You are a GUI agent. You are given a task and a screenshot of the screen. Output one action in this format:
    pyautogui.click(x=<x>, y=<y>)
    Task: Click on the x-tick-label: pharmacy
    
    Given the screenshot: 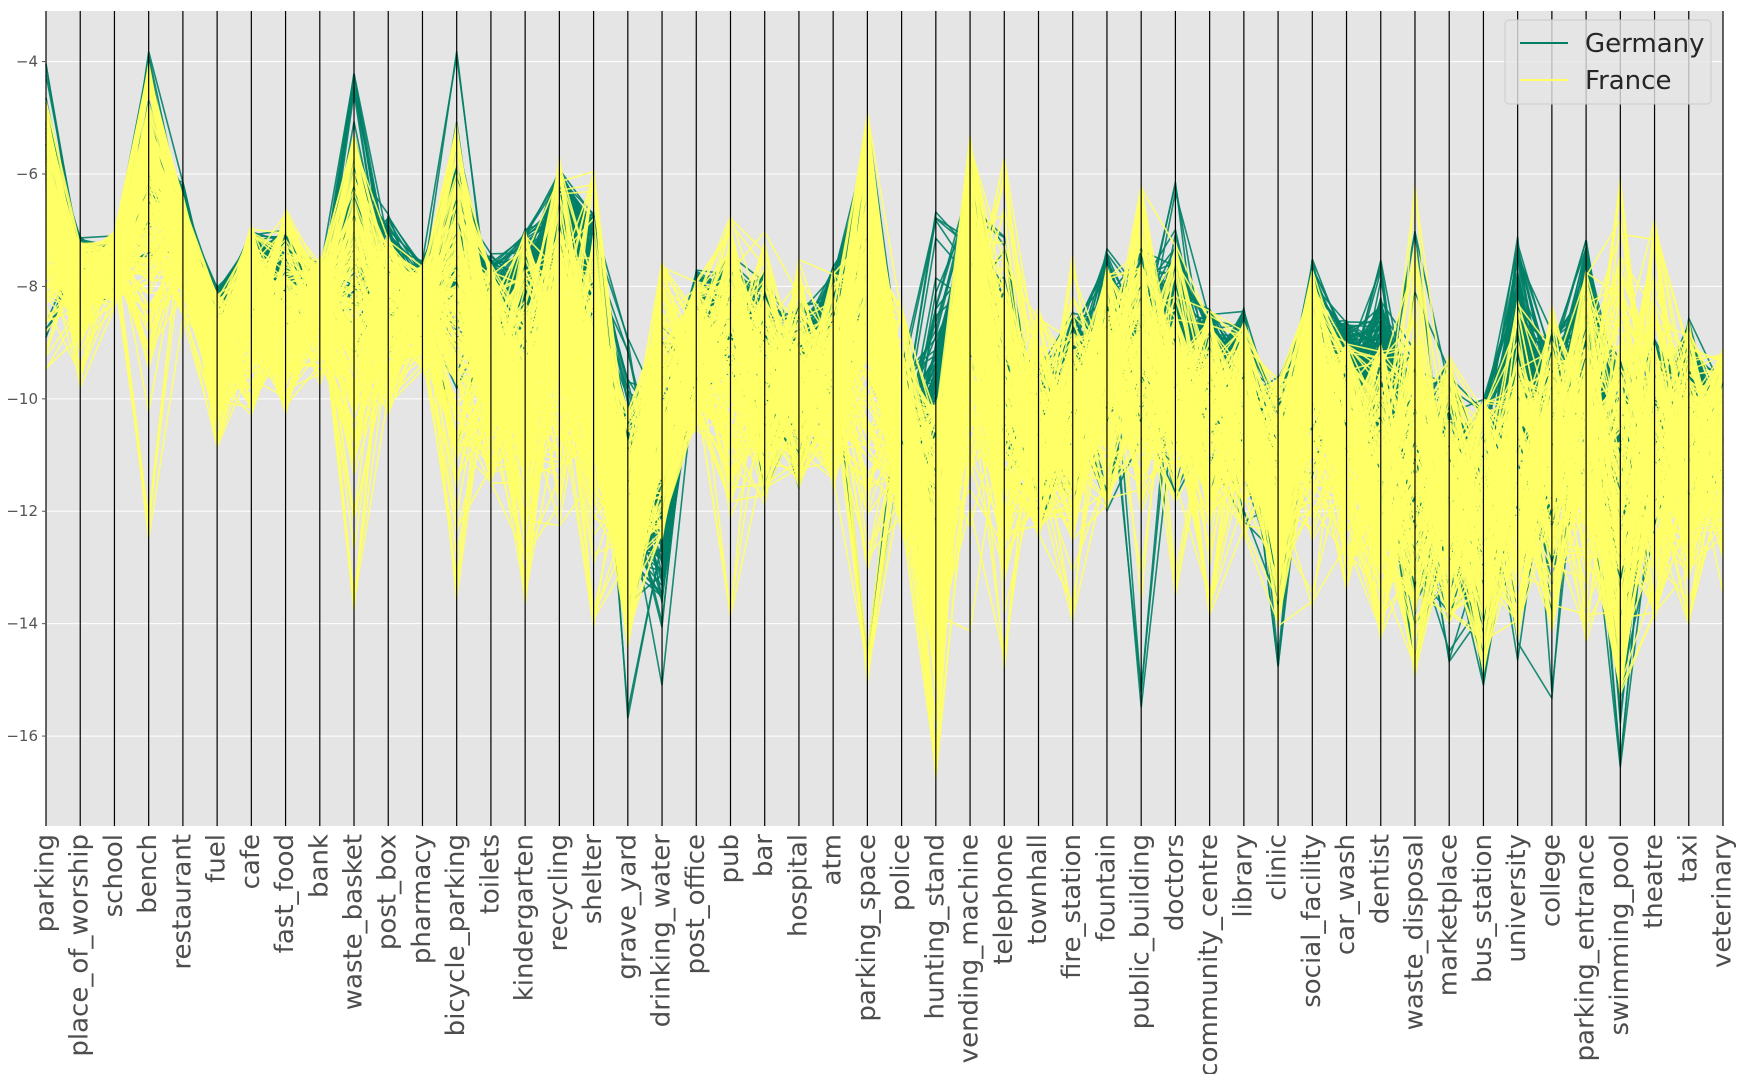 What is the action you would take?
    pyautogui.click(x=422, y=899)
    